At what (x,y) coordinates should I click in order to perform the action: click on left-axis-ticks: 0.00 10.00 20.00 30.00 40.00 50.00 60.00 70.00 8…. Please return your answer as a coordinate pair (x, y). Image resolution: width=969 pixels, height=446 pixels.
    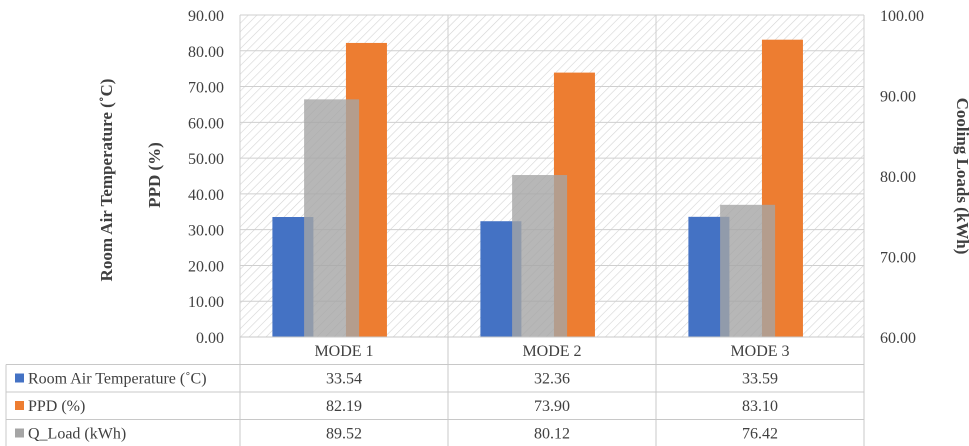
    Looking at the image, I should click on (206, 177).